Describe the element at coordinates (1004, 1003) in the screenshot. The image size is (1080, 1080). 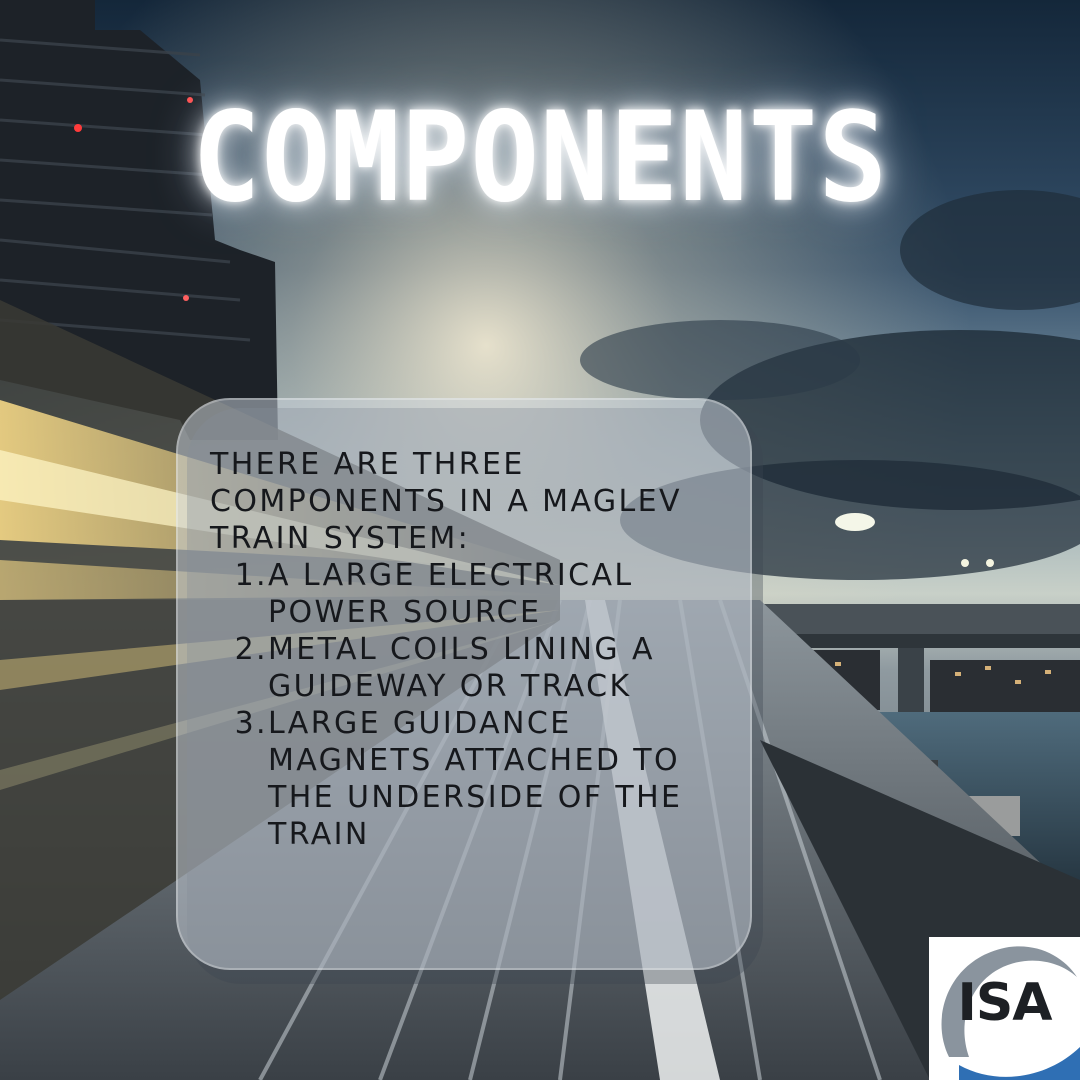
I see `logo-text: ISA` at that location.